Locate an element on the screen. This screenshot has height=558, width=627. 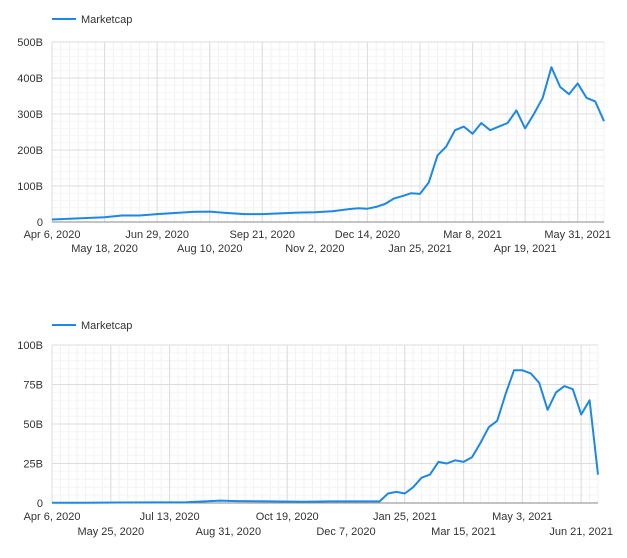
y-tick-label: 25B is located at coordinates (33, 465).